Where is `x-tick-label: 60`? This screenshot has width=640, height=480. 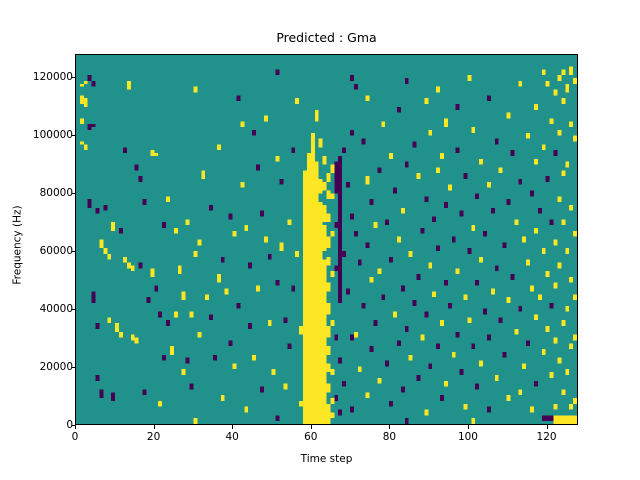 x-tick-label: 60 is located at coordinates (311, 437).